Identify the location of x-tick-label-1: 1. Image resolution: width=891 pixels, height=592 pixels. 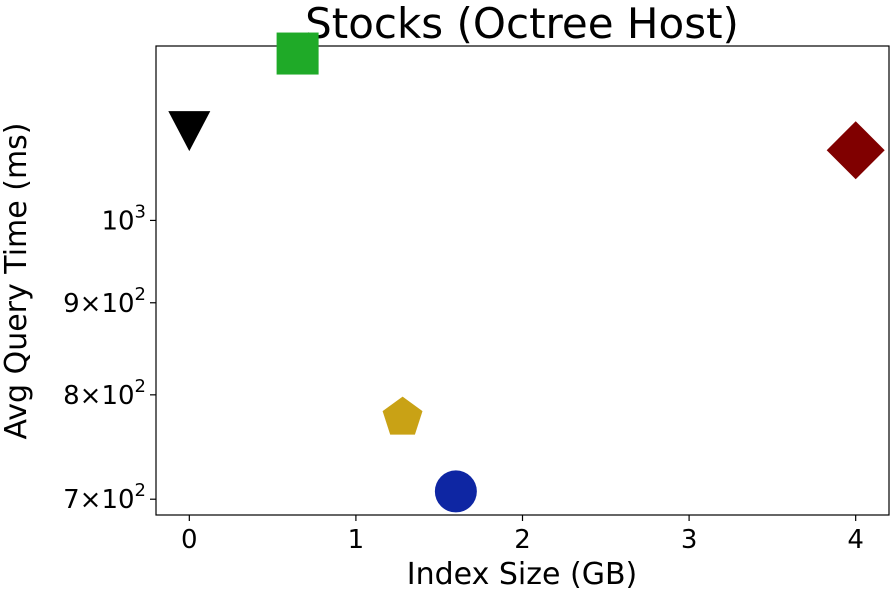
(356, 540).